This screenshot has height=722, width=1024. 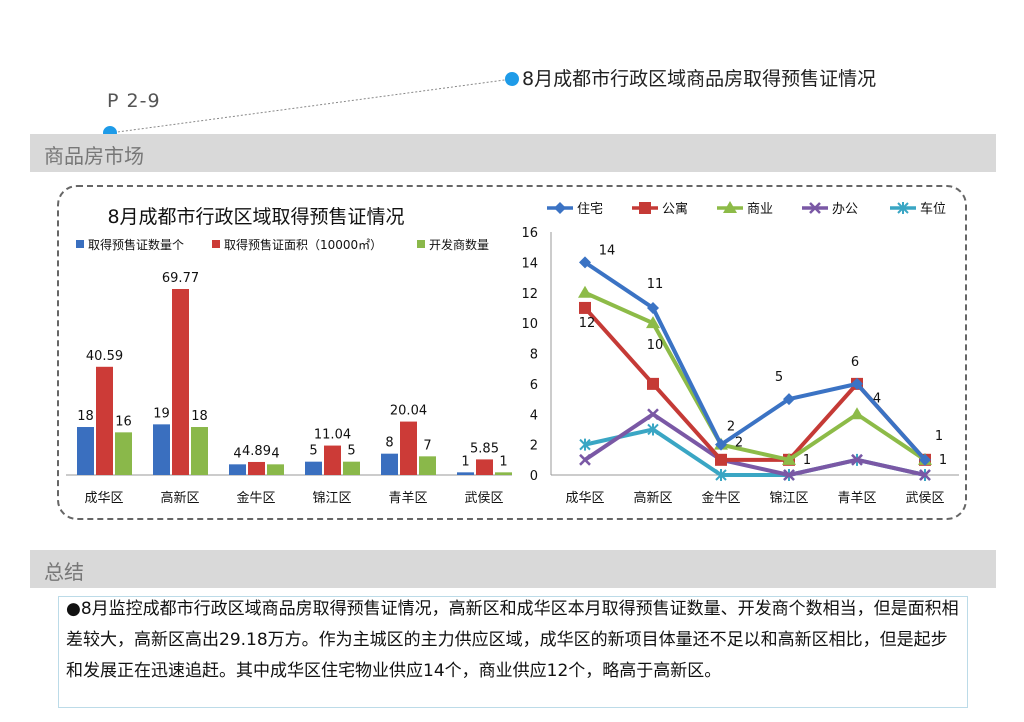 I want to click on line-y-tick-label: 6, so click(x=534, y=385).